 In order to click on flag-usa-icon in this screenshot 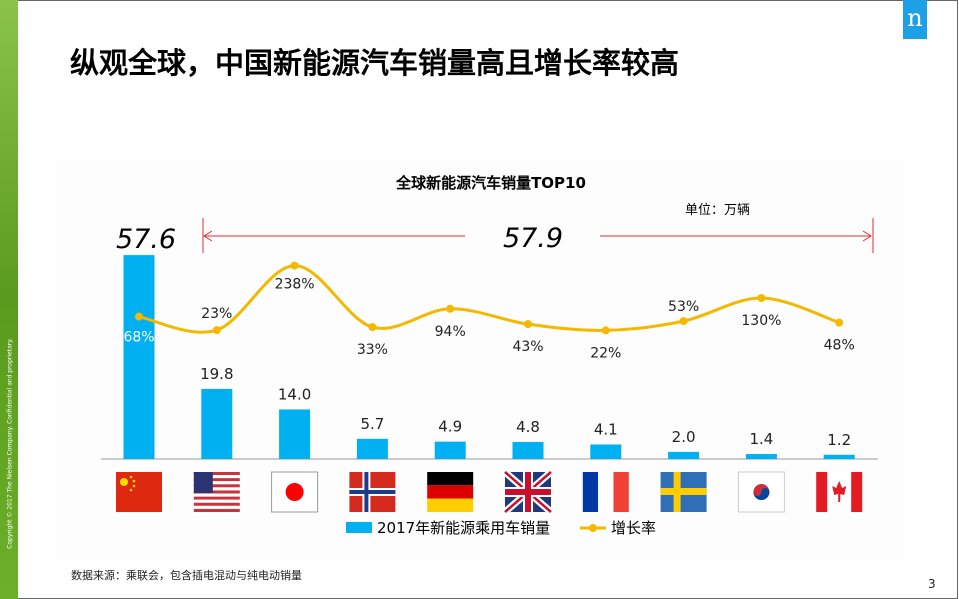, I will do `click(216, 494)`.